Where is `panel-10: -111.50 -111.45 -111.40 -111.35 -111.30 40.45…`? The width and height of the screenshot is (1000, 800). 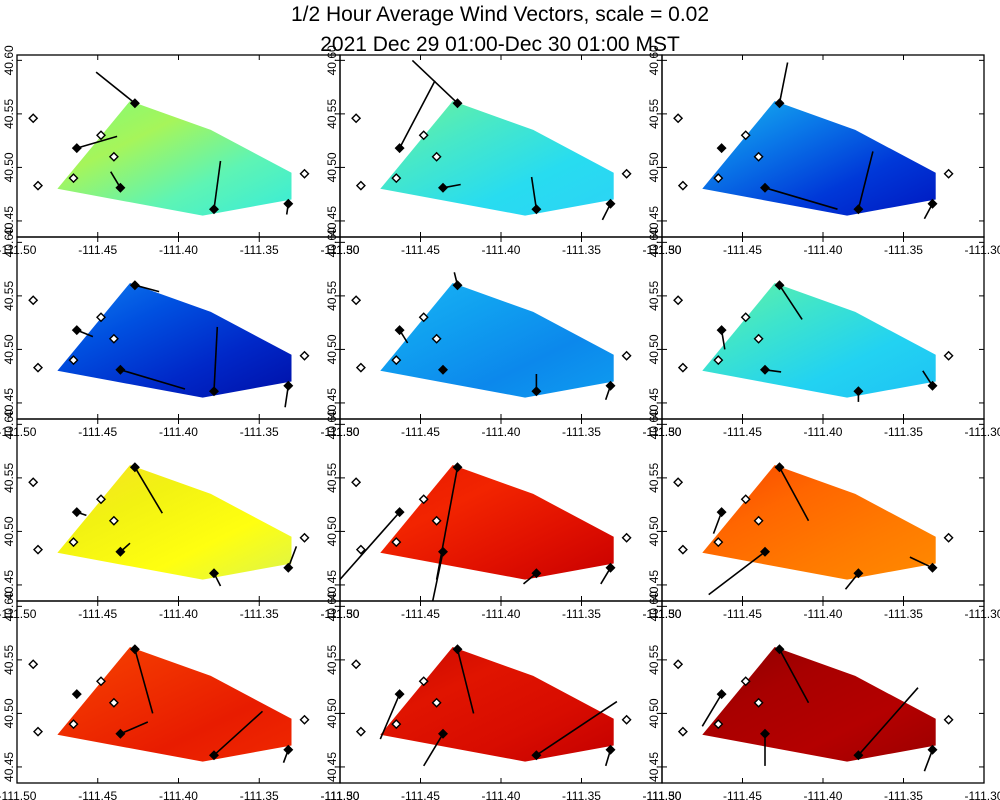 panel-10: -111.50 -111.45 -111.40 -111.35 -111.30 40.45… is located at coordinates (180, 695).